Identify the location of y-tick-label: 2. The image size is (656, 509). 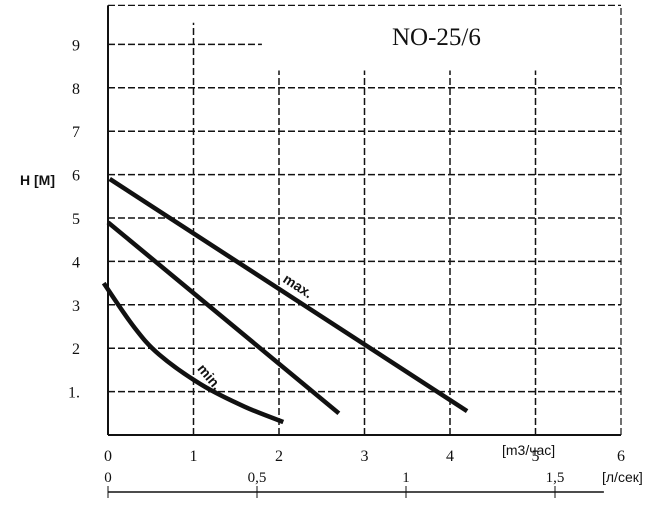
(76, 349).